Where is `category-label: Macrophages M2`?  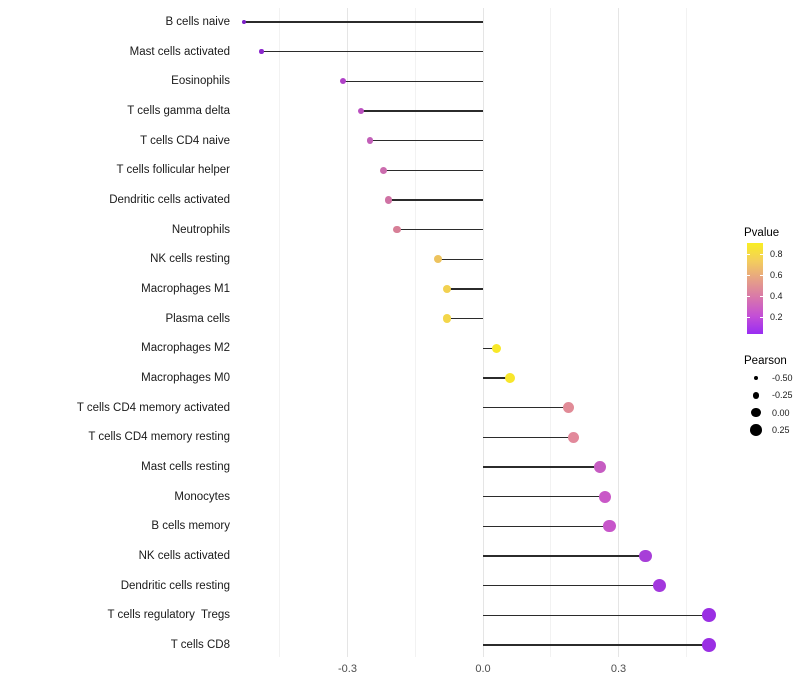 category-label: Macrophages M2 is located at coordinates (185, 348).